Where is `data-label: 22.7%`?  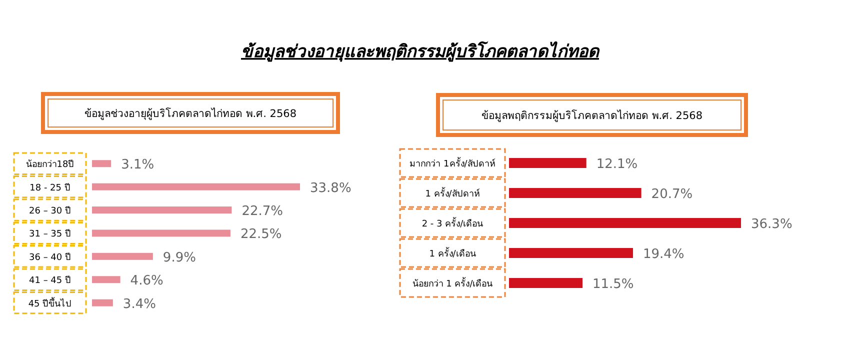 data-label: 22.7% is located at coordinates (263, 211).